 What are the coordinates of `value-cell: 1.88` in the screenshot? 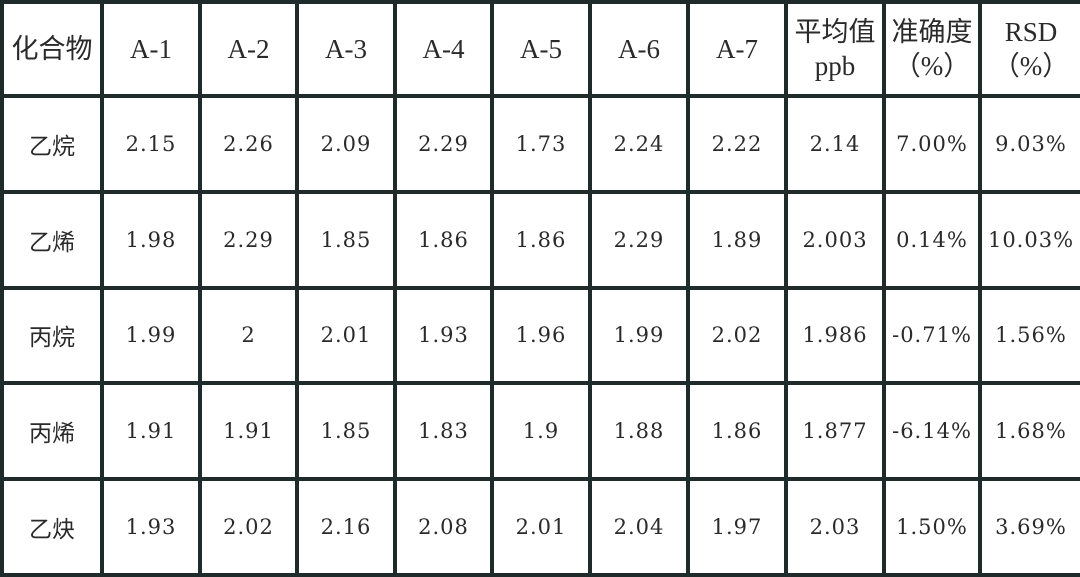 It's located at (639, 431).